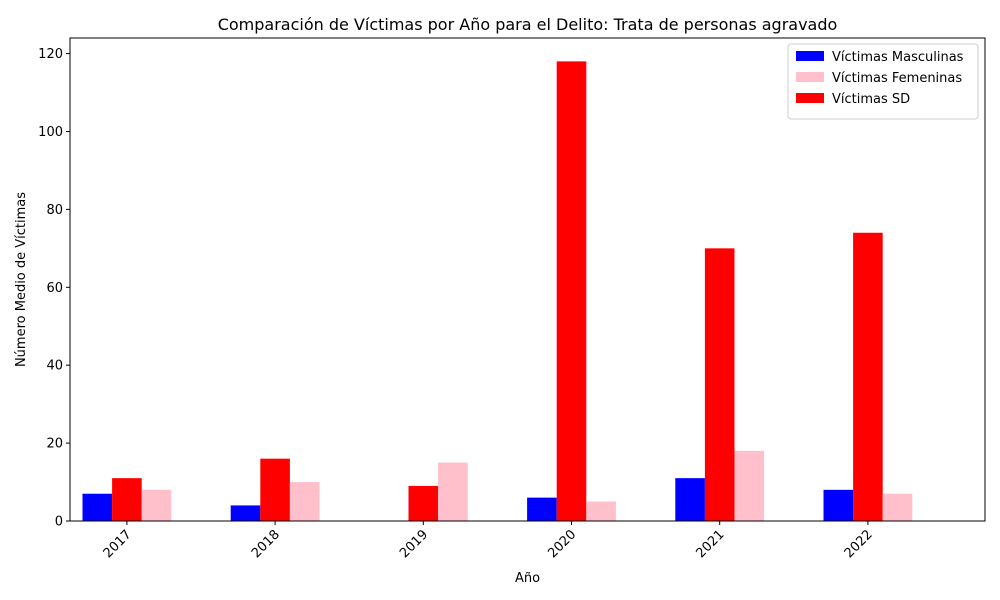 This screenshot has height=600, width=1000. Describe the element at coordinates (21, 279) in the screenshot. I see `y-axis-label: Número Medio de Víctimas` at that location.